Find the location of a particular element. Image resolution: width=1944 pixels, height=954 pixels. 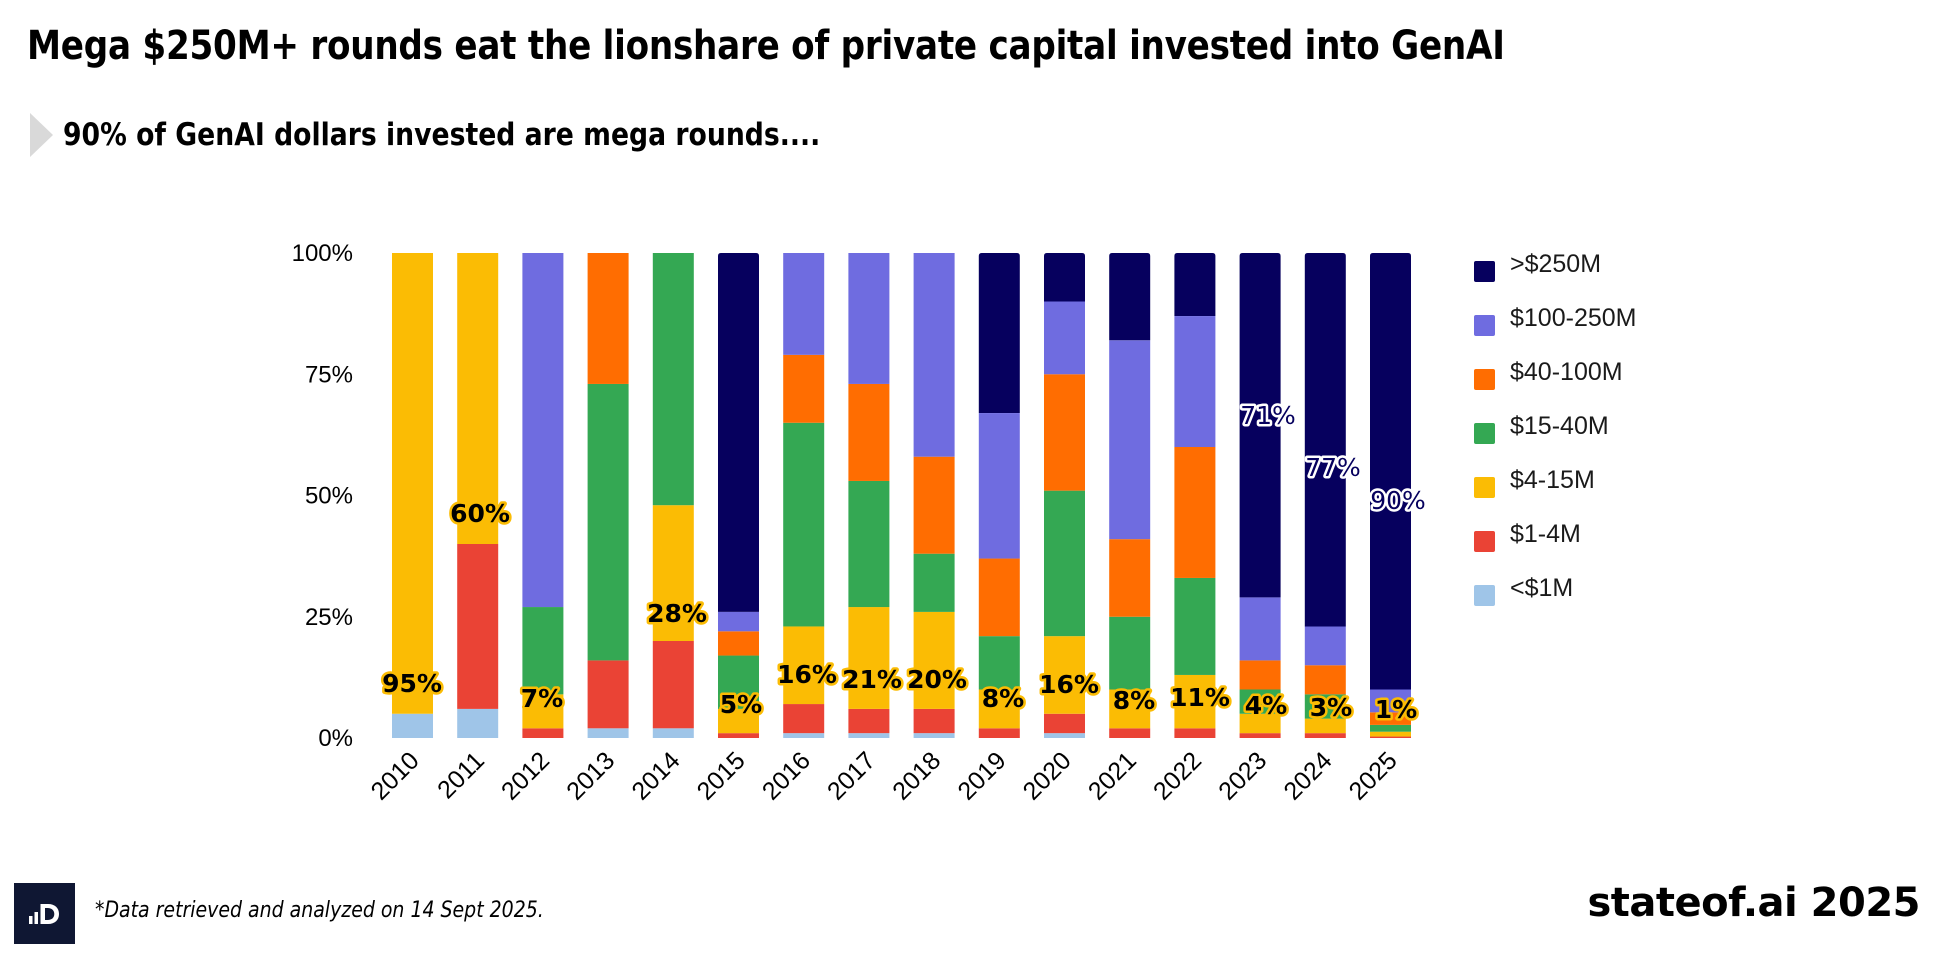

x-tick-label: 2011 is located at coordinates (461, 775).